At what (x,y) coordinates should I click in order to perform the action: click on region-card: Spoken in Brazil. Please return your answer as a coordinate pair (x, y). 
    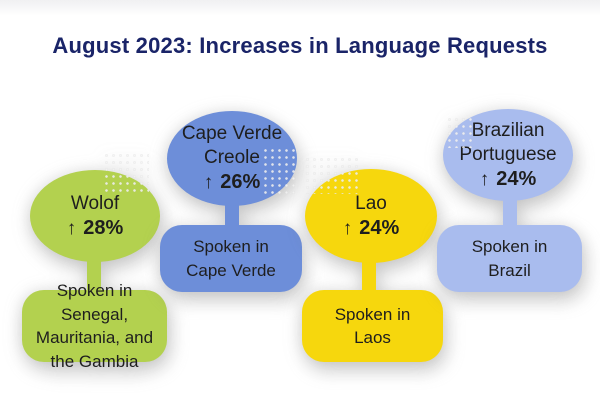
    Looking at the image, I should click on (509, 258).